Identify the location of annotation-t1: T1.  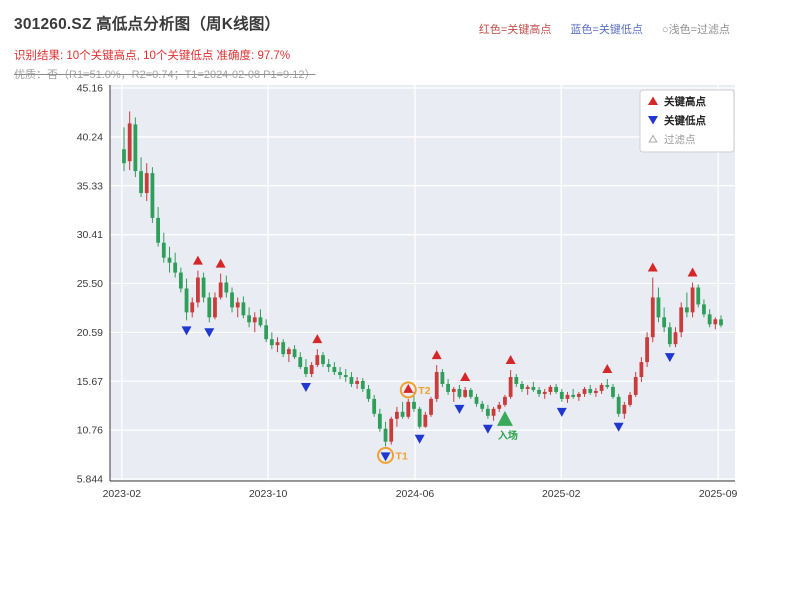
(392, 455).